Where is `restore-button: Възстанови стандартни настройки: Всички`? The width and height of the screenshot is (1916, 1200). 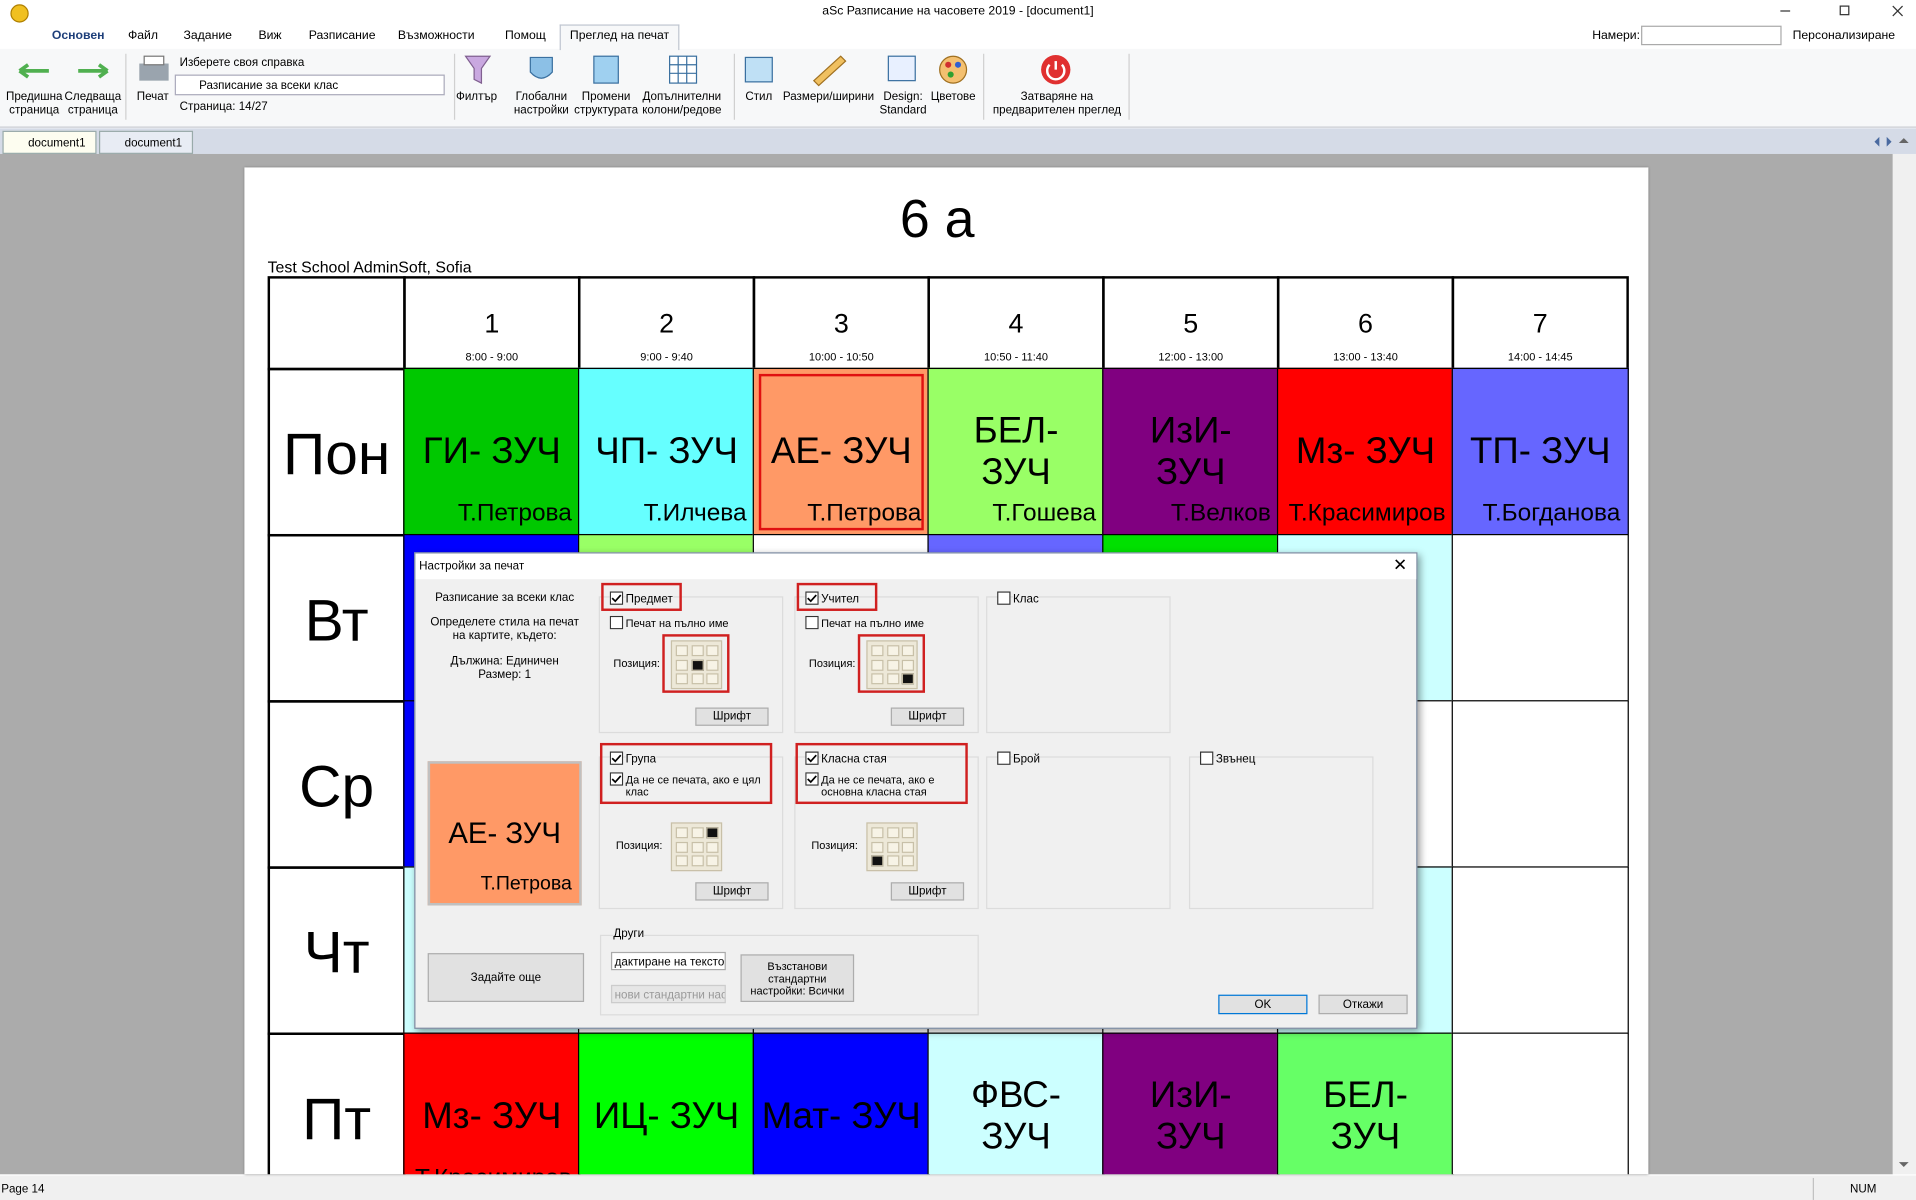
restore-button: Възстанови стандартни настройки: Всички is located at coordinates (797, 978).